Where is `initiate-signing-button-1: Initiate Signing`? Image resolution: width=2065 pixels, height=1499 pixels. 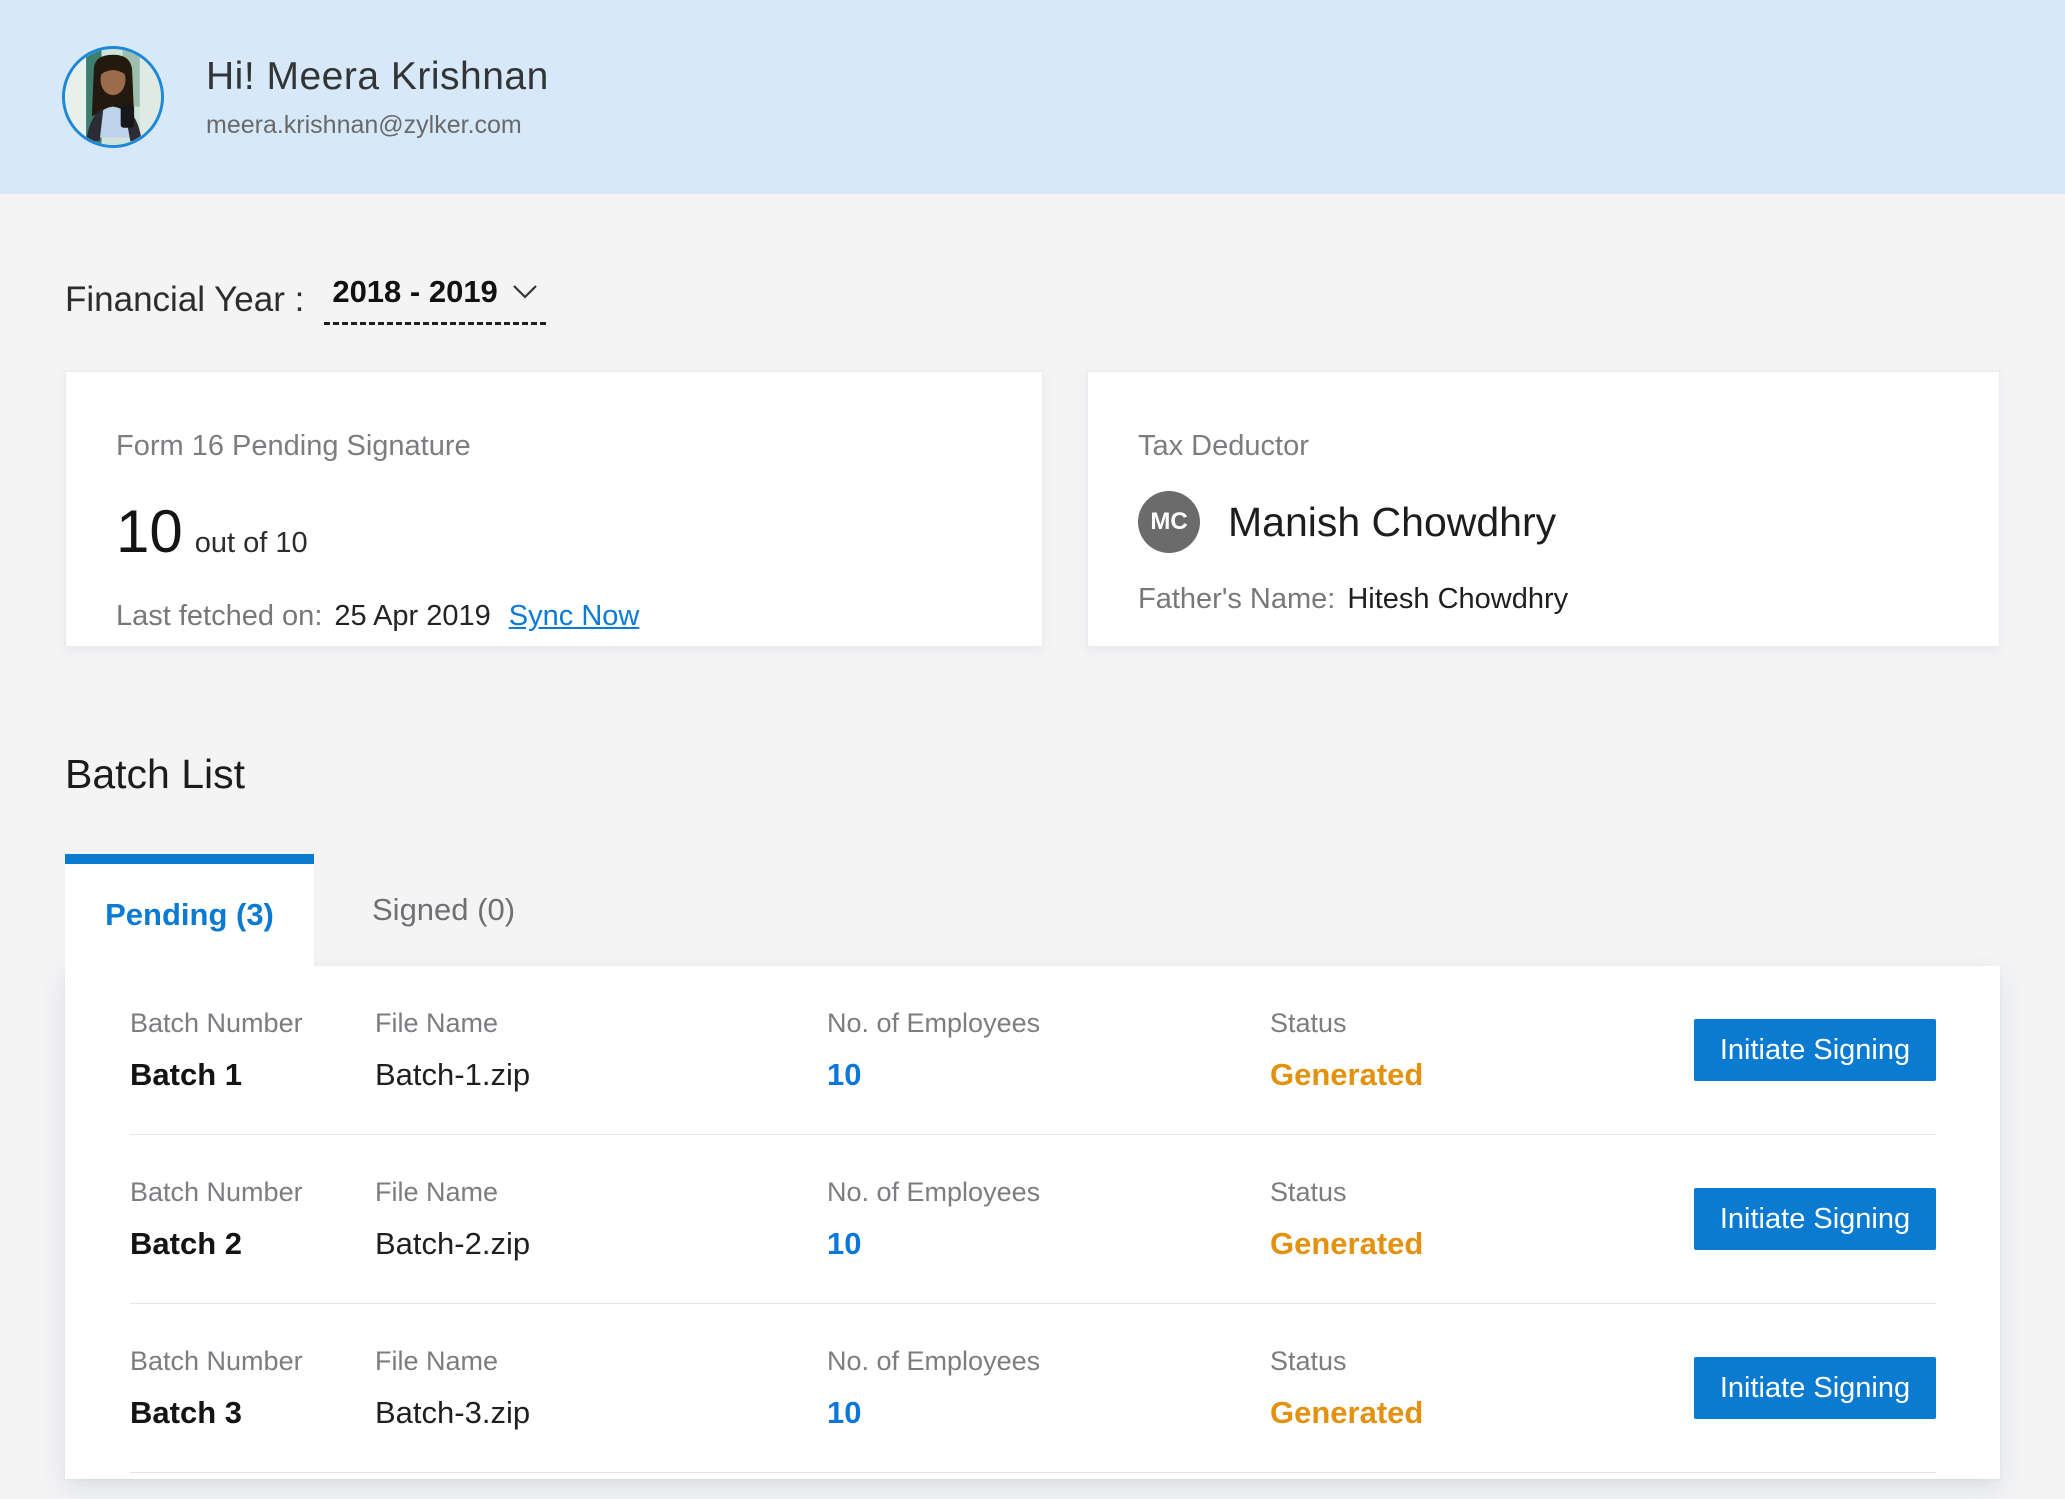 initiate-signing-button-1: Initiate Signing is located at coordinates (1815, 1050).